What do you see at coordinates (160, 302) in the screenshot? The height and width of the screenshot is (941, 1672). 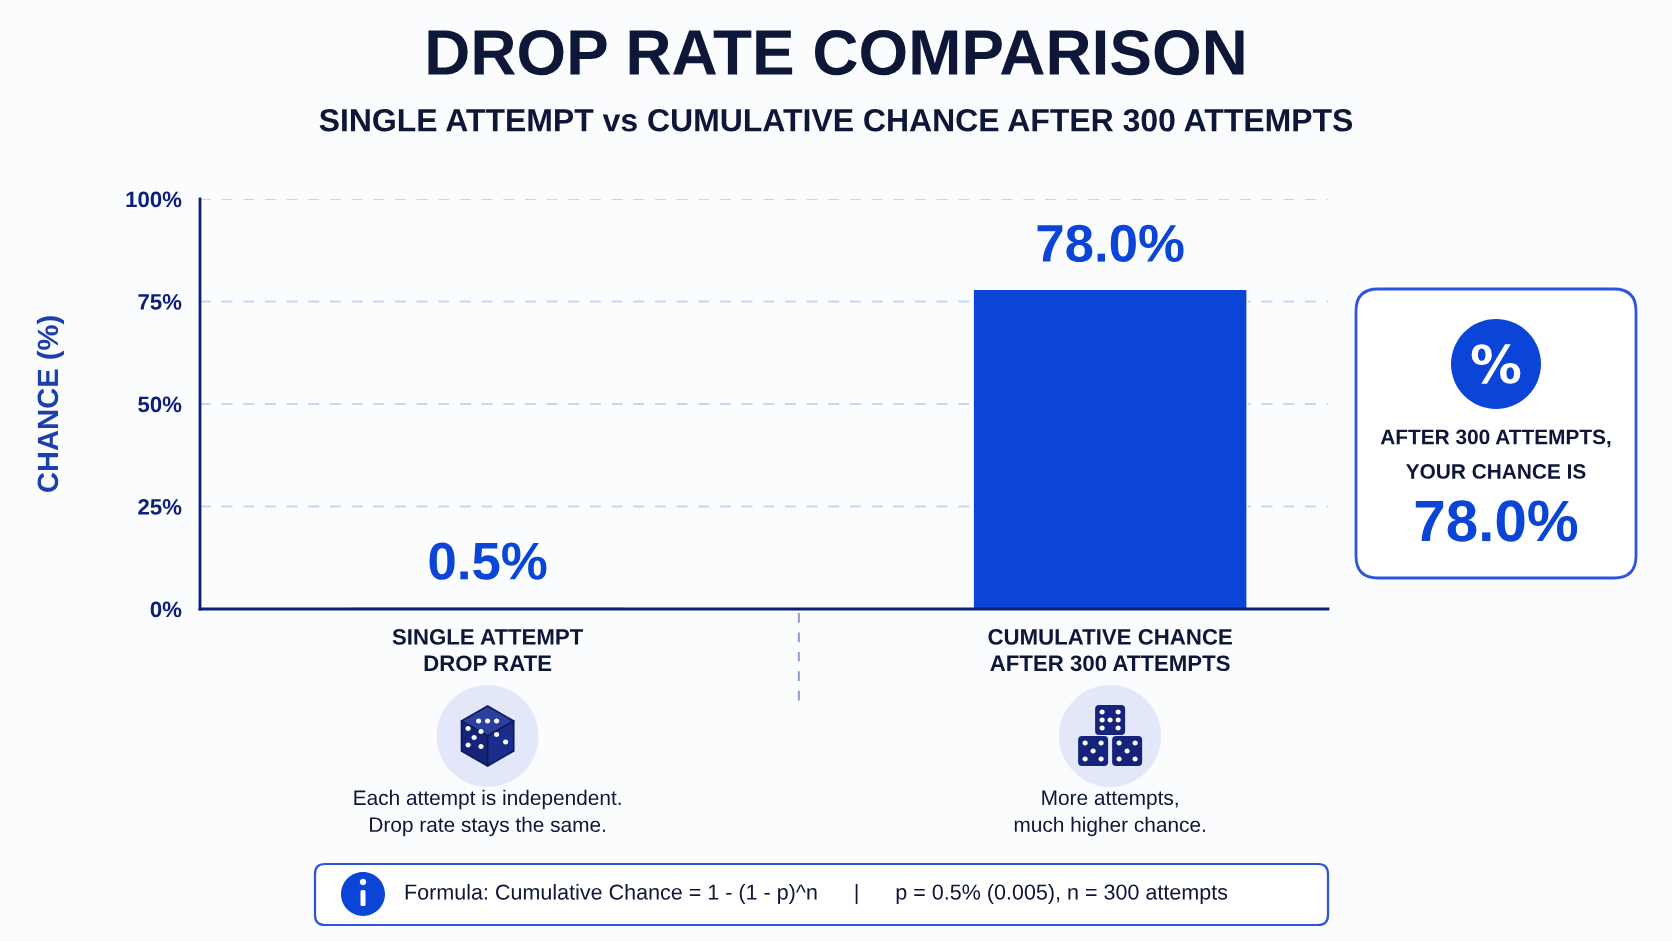 I see `y-tick-label: 75%` at bounding box center [160, 302].